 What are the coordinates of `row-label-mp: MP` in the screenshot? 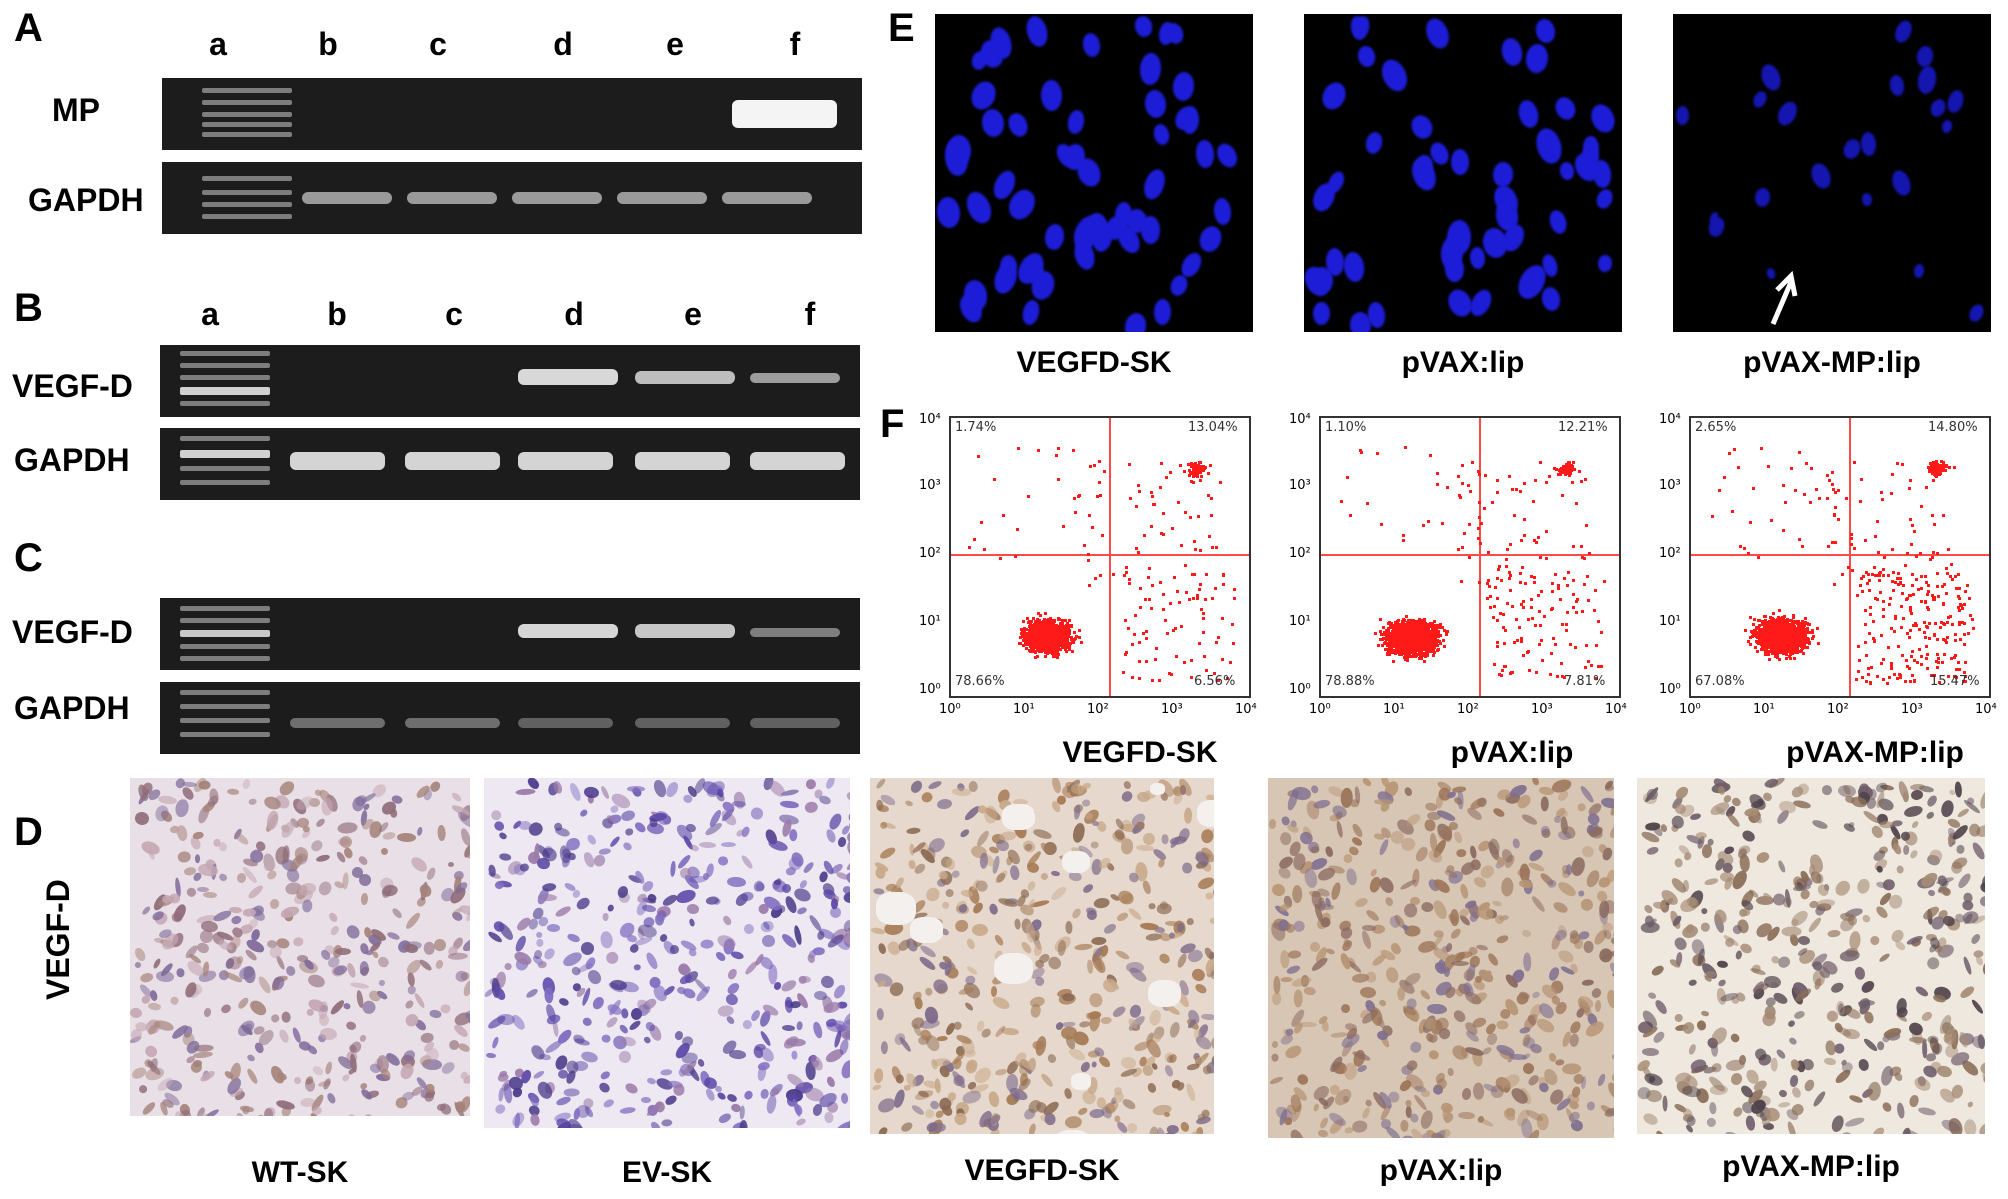 It's located at (76, 110).